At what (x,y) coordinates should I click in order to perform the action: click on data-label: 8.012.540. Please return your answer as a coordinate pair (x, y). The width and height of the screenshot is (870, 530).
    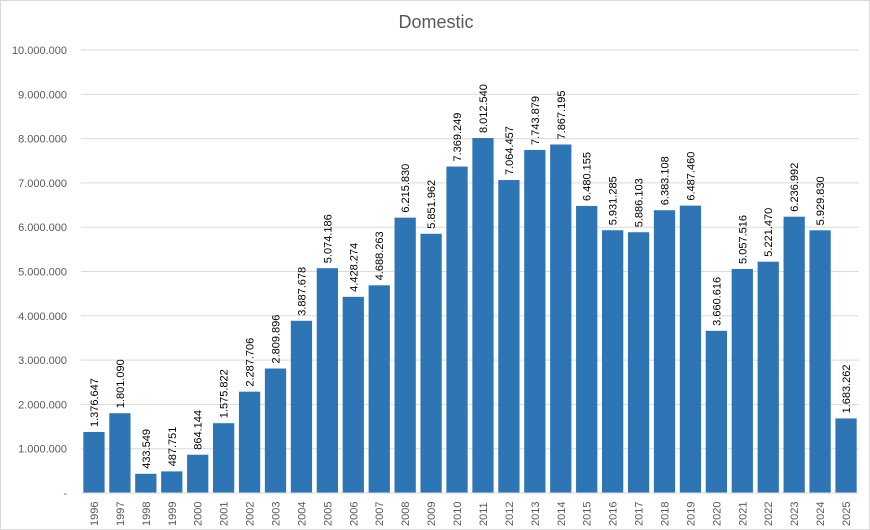
    Looking at the image, I should click on (484, 108).